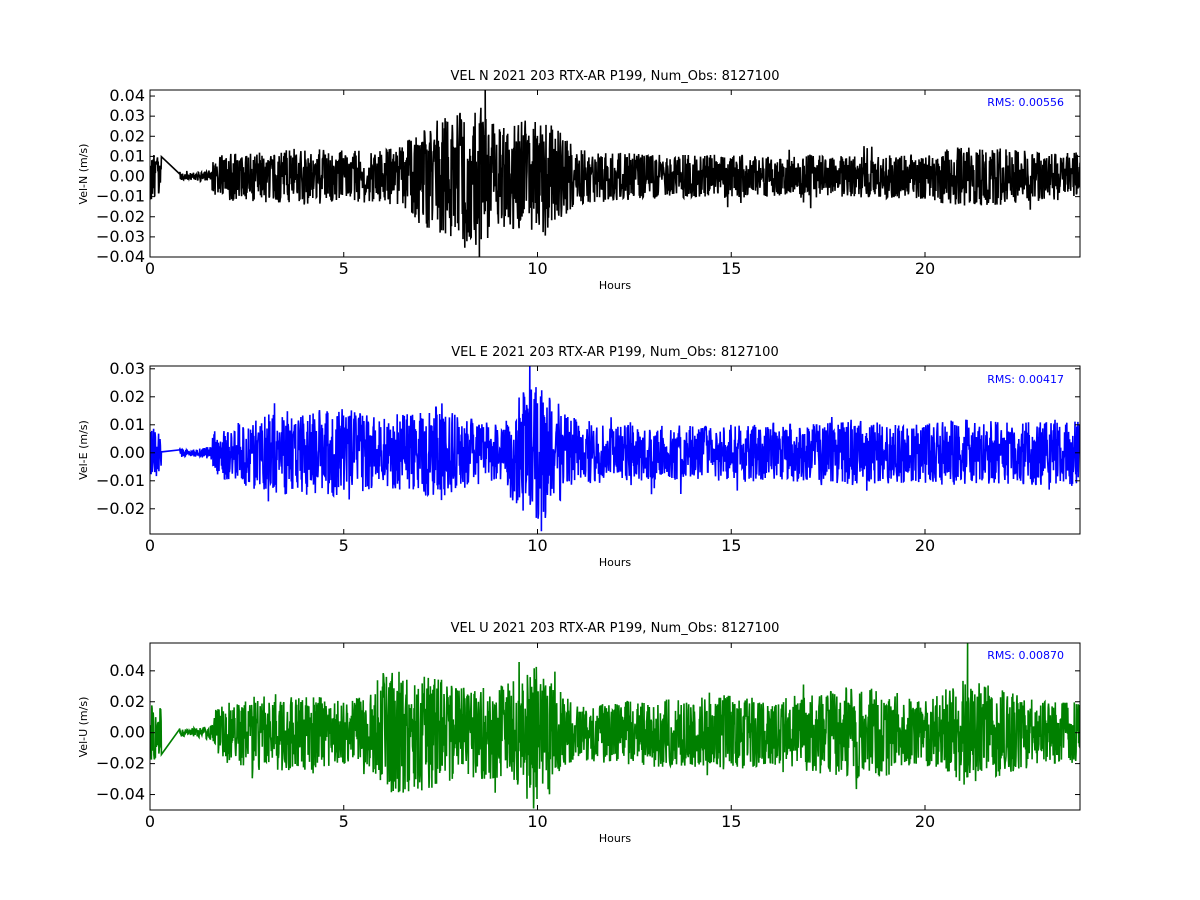 The width and height of the screenshot is (1200, 900). What do you see at coordinates (1025, 379) in the screenshot?
I see `rms-annotation: RMS: 0.00417` at bounding box center [1025, 379].